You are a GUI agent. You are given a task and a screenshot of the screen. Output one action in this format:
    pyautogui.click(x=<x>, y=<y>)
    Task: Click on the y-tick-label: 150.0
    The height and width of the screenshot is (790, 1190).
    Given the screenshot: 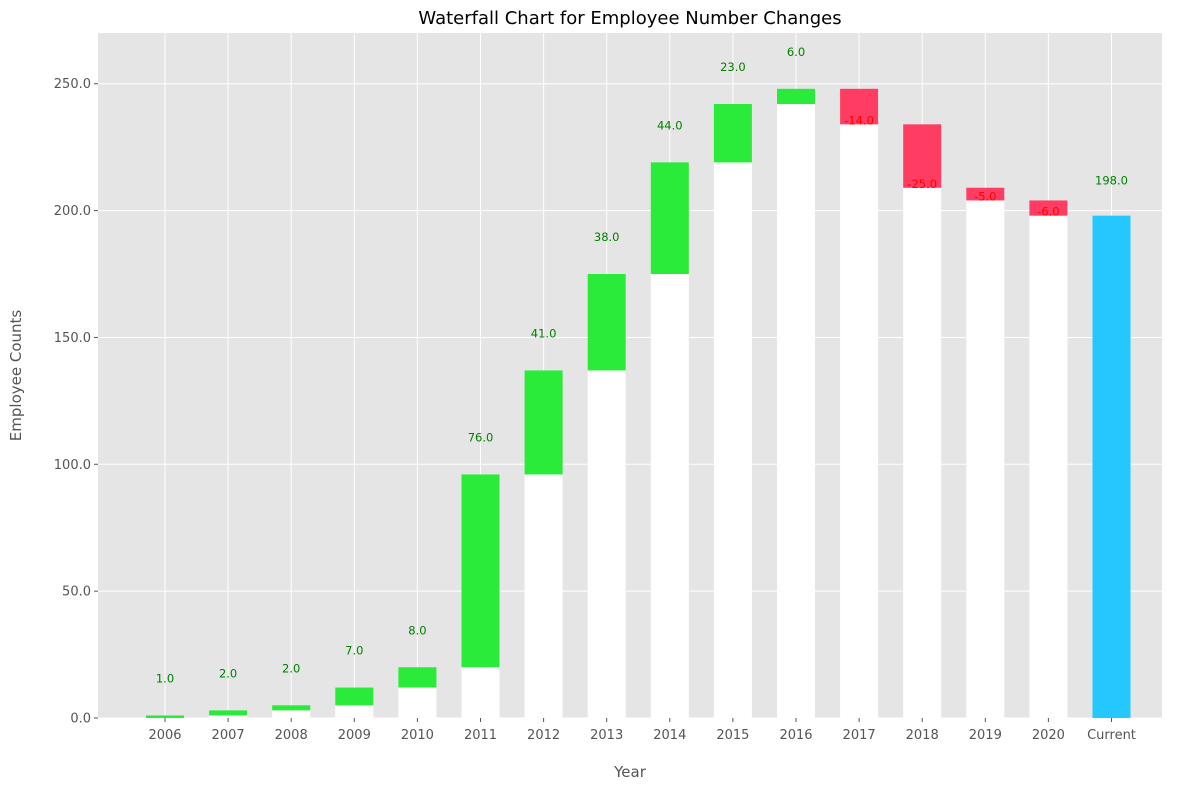 What is the action you would take?
    pyautogui.click(x=72, y=338)
    